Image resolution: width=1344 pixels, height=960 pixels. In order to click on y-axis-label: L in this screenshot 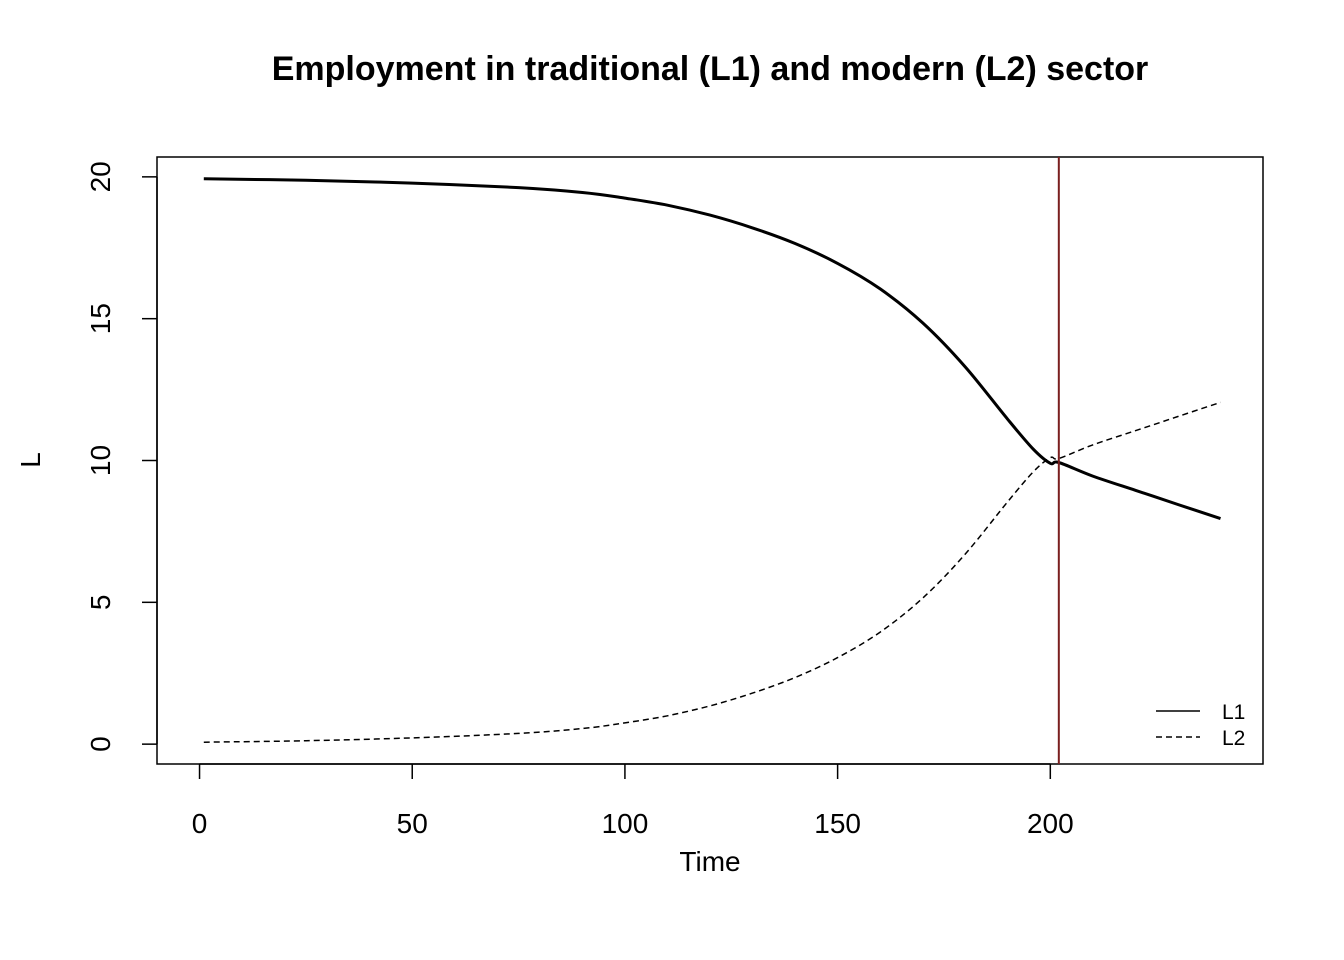, I will do `click(30, 460)`.